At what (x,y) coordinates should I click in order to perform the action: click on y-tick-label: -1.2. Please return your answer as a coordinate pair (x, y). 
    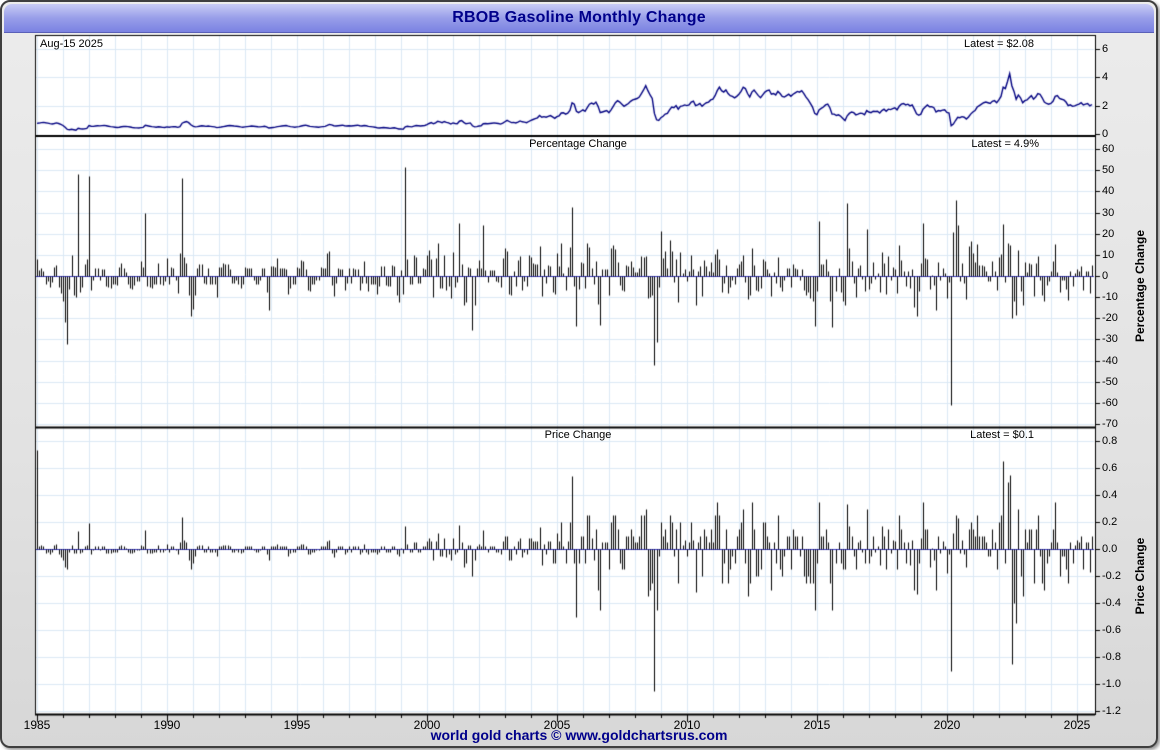
    Looking at the image, I should click on (1111, 710).